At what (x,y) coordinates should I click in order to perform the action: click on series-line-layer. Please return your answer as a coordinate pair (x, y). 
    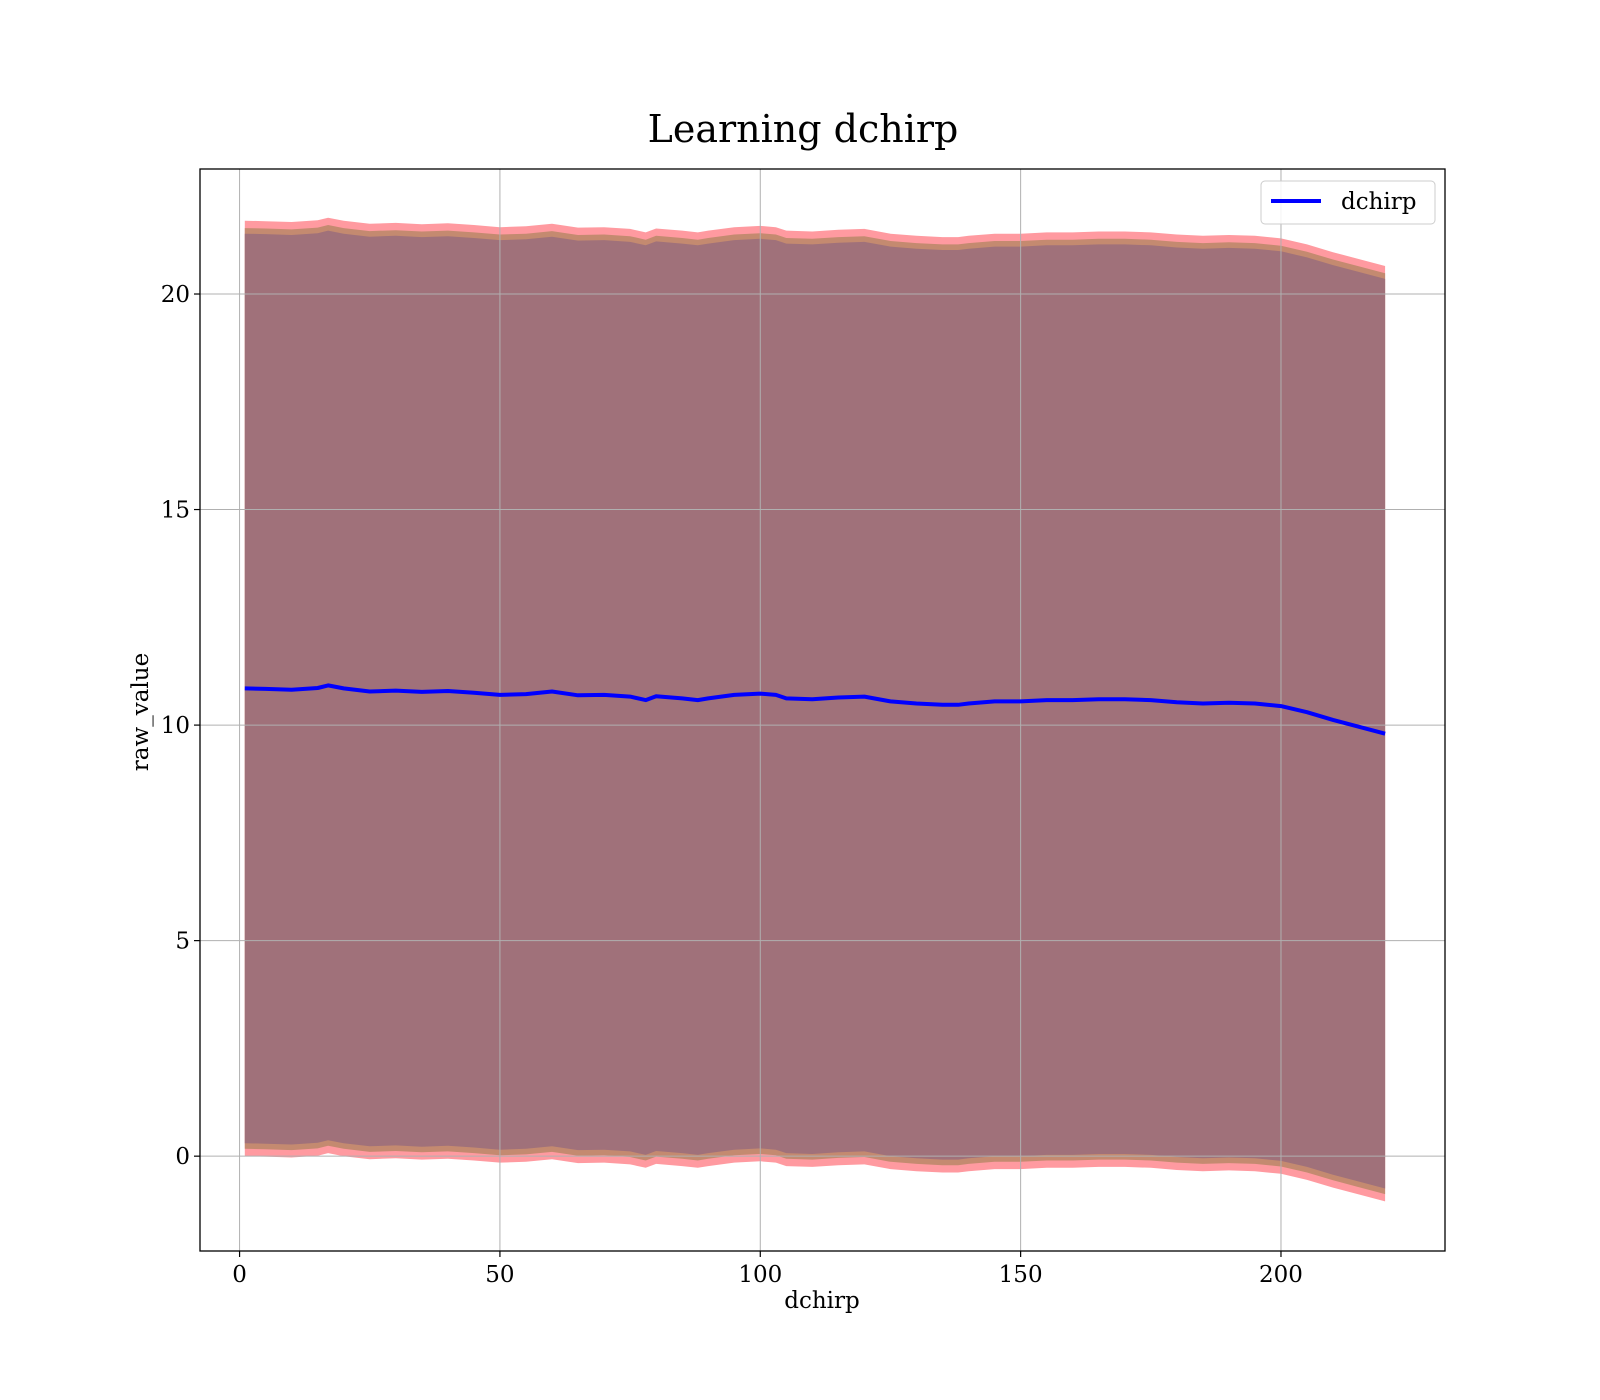
    Looking at the image, I should click on (815, 709).